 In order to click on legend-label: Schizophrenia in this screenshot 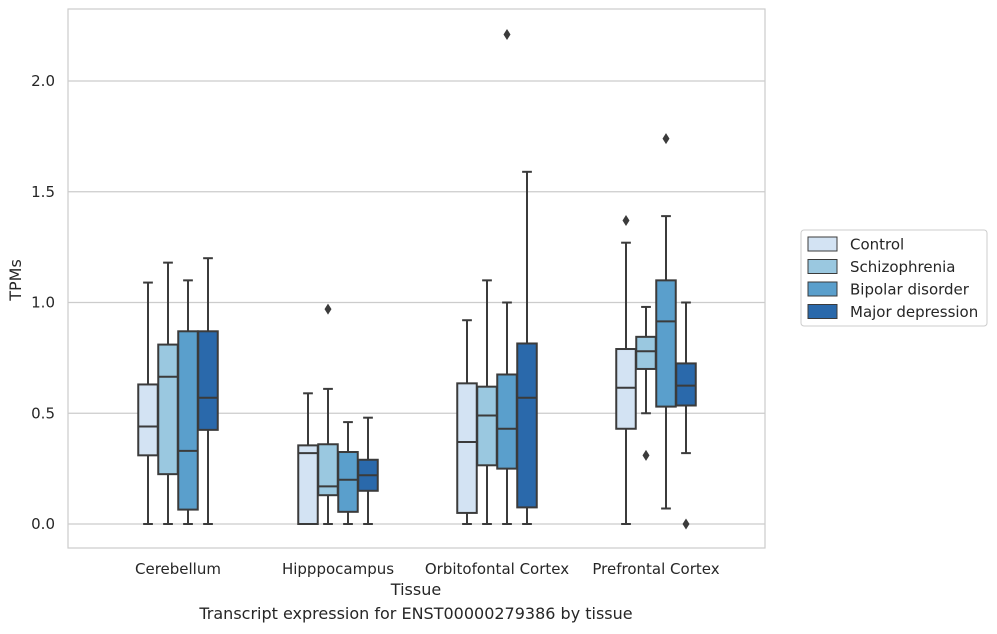, I will do `click(902, 267)`.